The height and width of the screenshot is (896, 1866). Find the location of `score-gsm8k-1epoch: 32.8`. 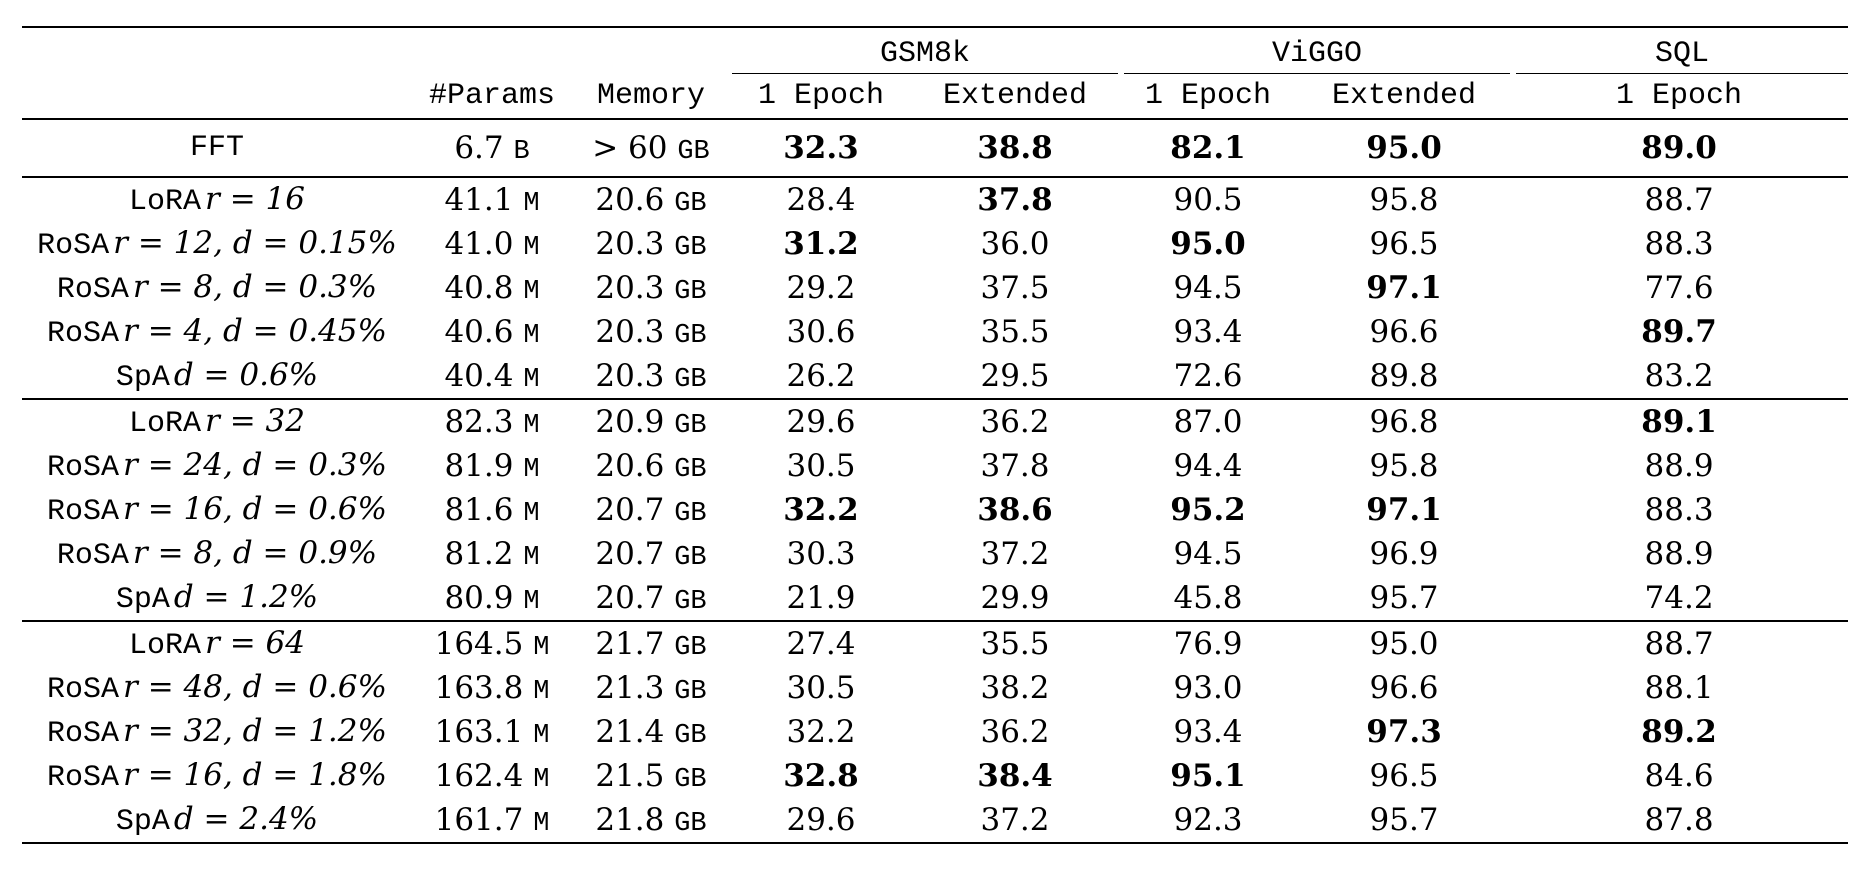

score-gsm8k-1epoch: 32.8 is located at coordinates (821, 776).